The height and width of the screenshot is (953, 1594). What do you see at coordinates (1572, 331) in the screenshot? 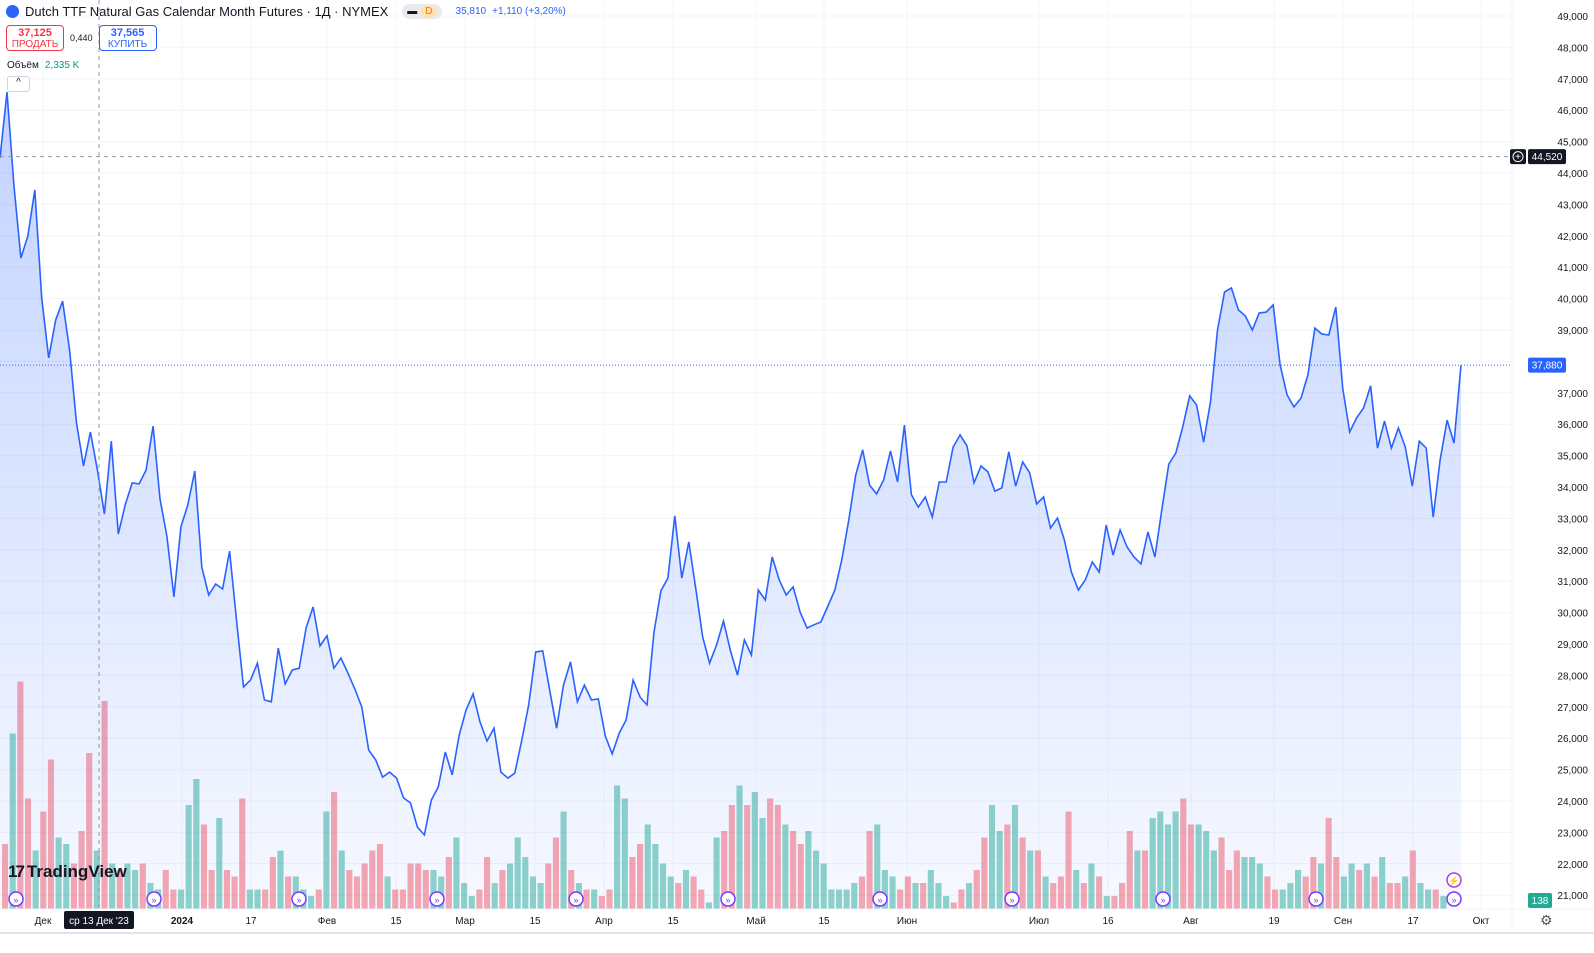
I see `price-tick-label: 39,000` at bounding box center [1572, 331].